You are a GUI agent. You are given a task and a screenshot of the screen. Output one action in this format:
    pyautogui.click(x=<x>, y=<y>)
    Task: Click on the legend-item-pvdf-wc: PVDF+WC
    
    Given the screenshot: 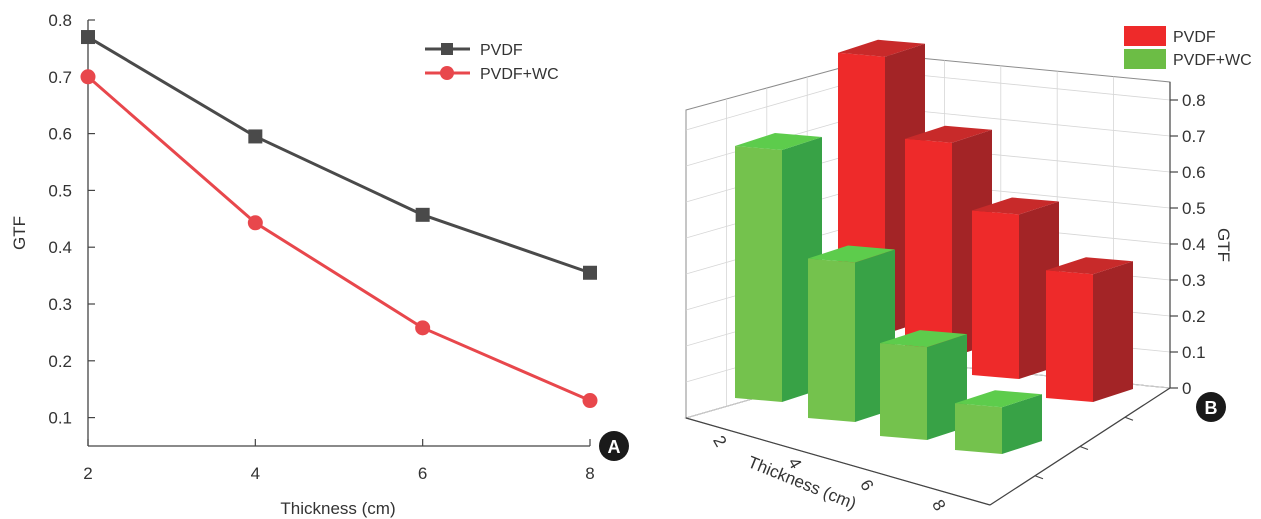 What is the action you would take?
    pyautogui.click(x=492, y=74)
    